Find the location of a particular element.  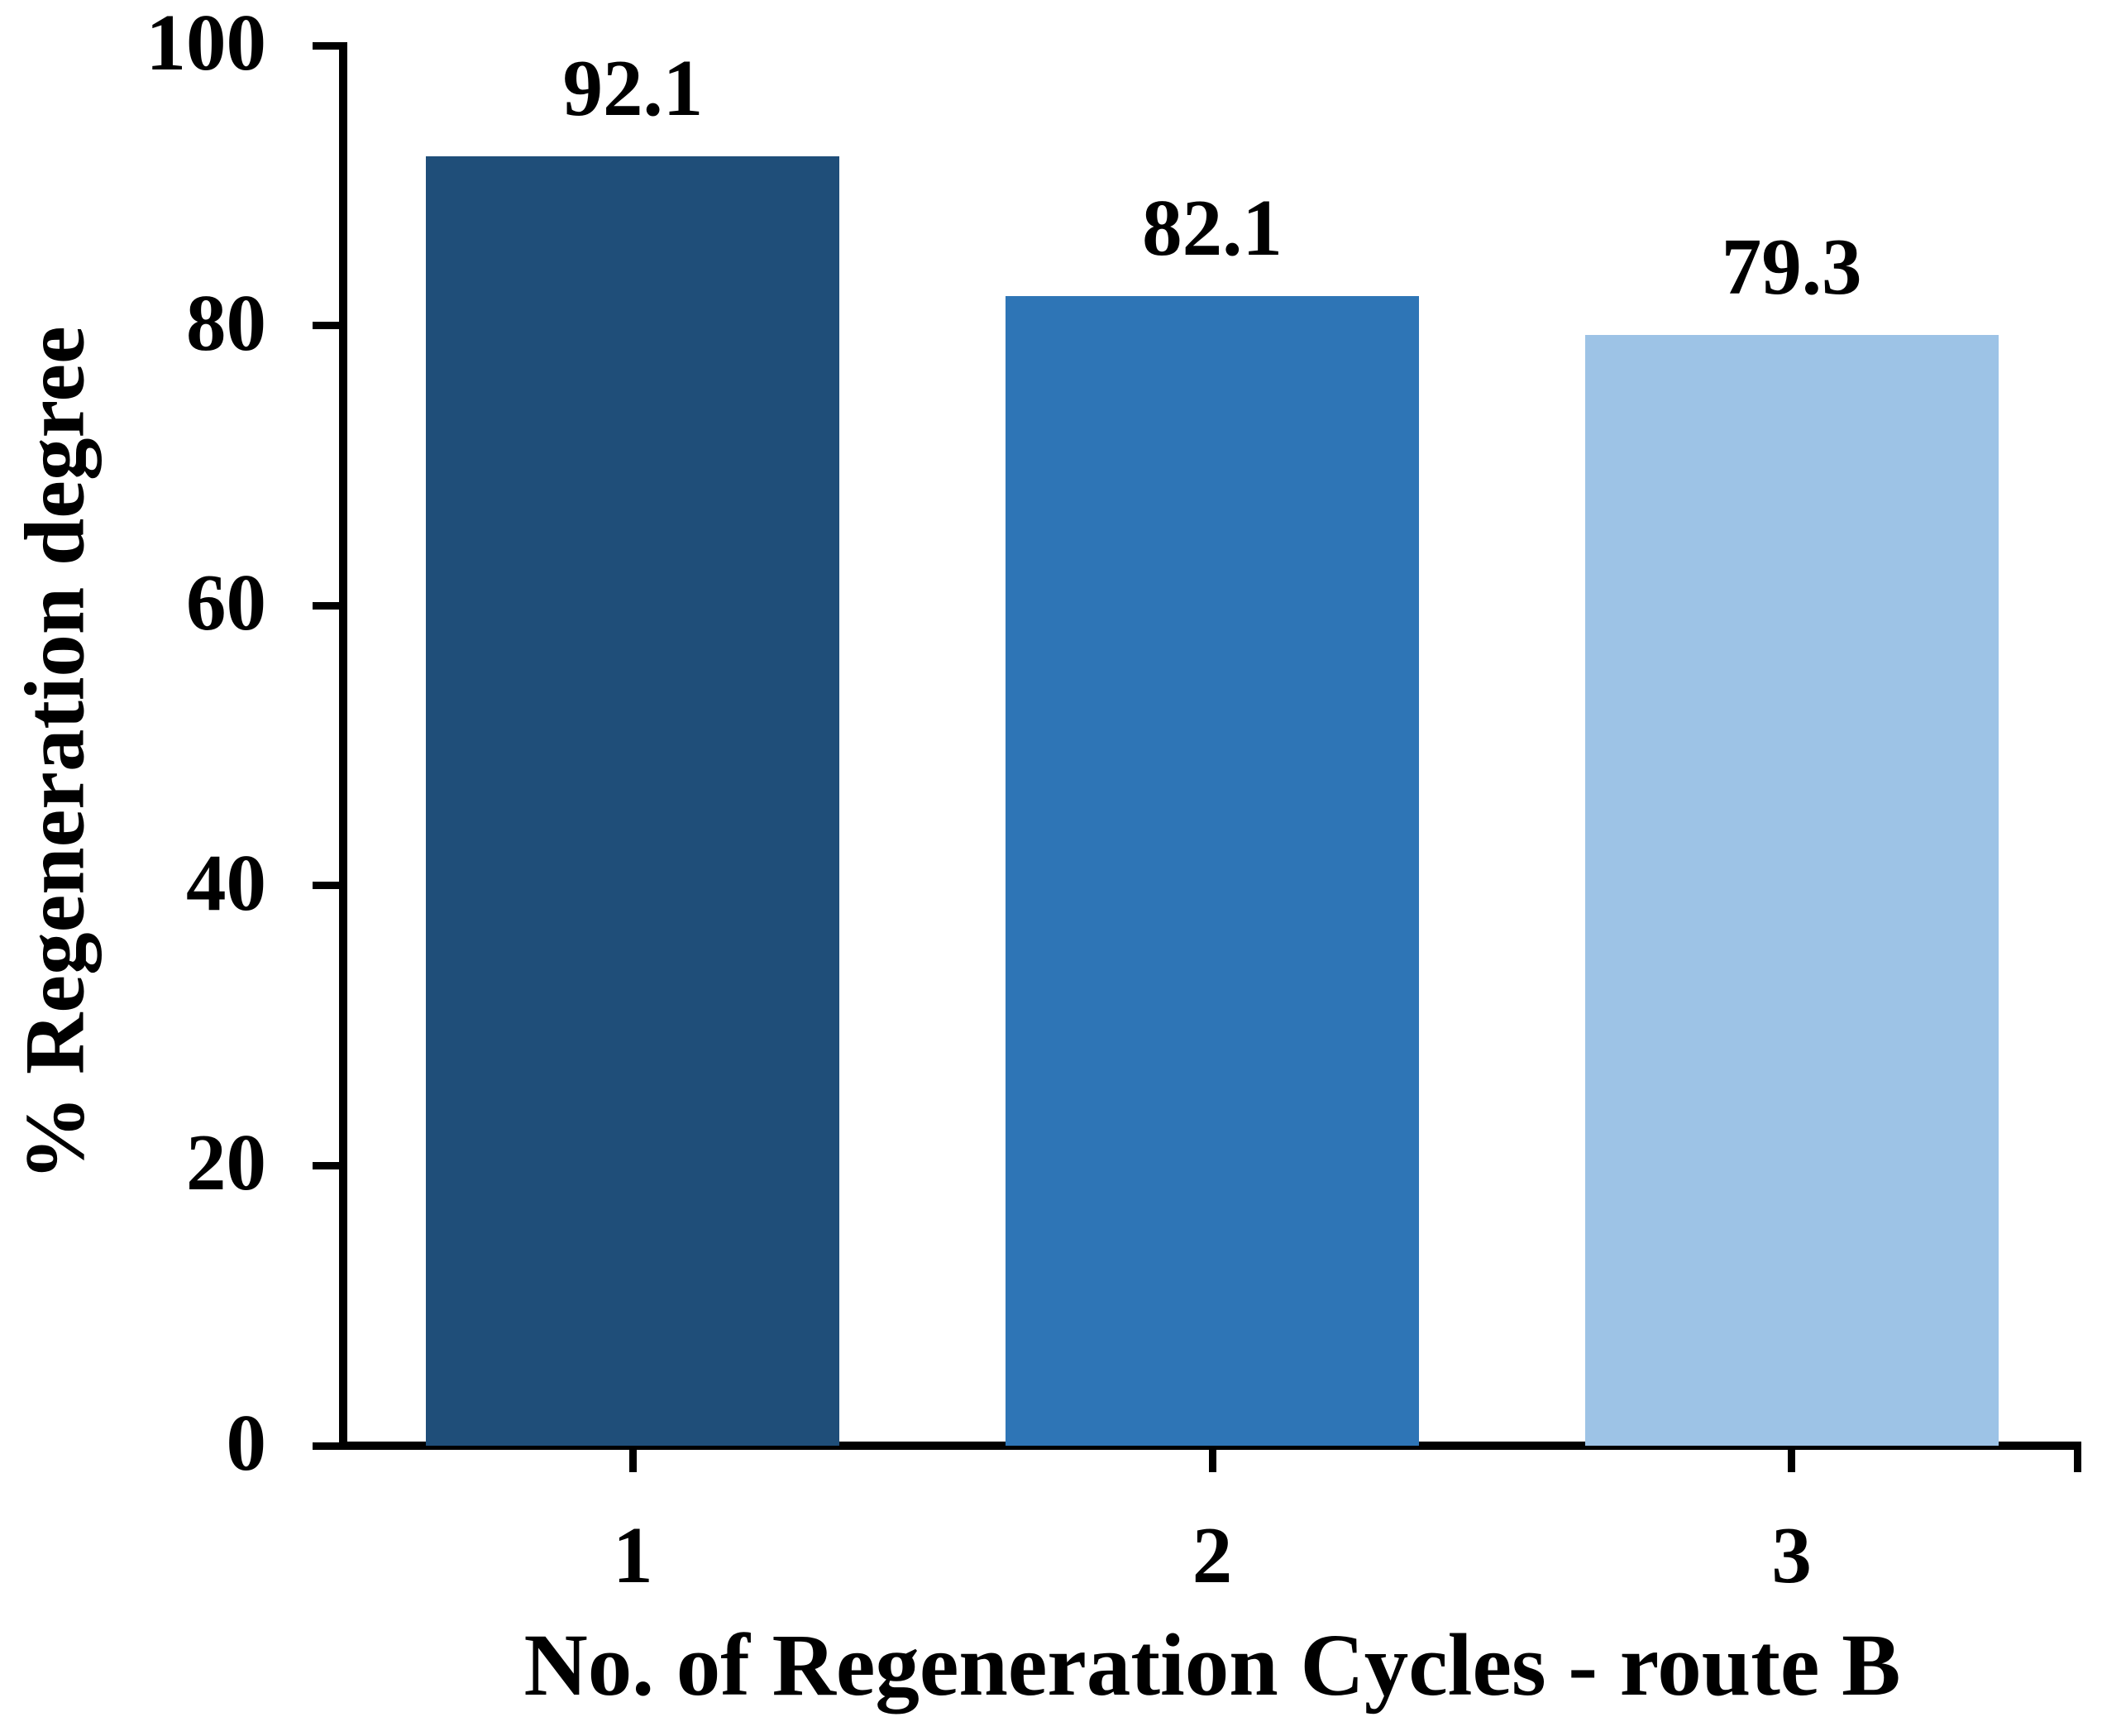

y-axis-line is located at coordinates (343, 745).